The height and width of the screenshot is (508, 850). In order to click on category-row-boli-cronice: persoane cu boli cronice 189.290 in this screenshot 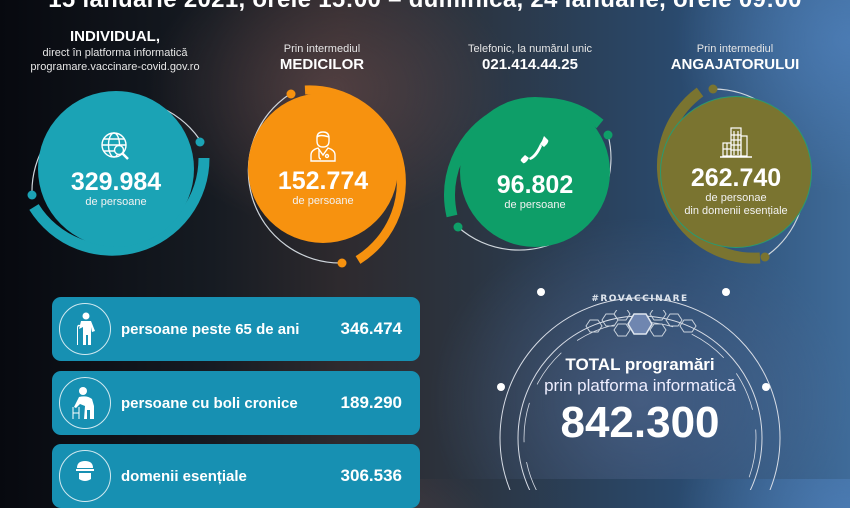, I will do `click(236, 403)`.